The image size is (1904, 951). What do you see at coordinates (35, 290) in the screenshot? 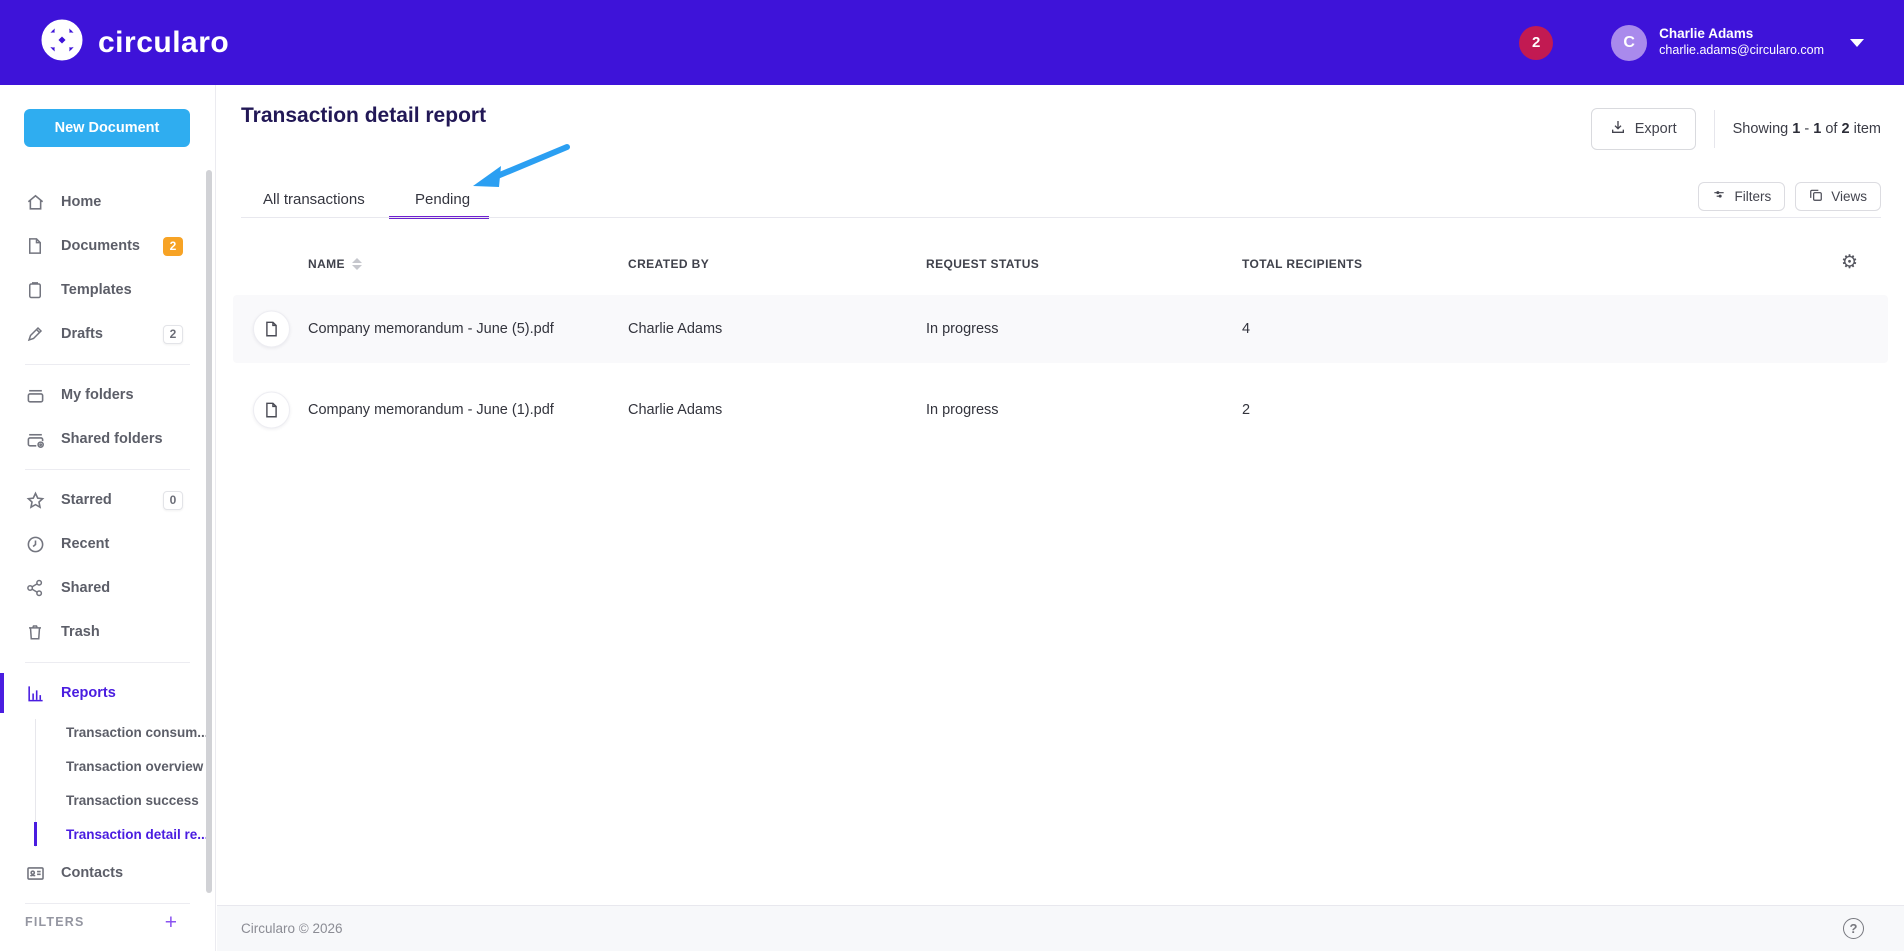
I see `template-icon` at bounding box center [35, 290].